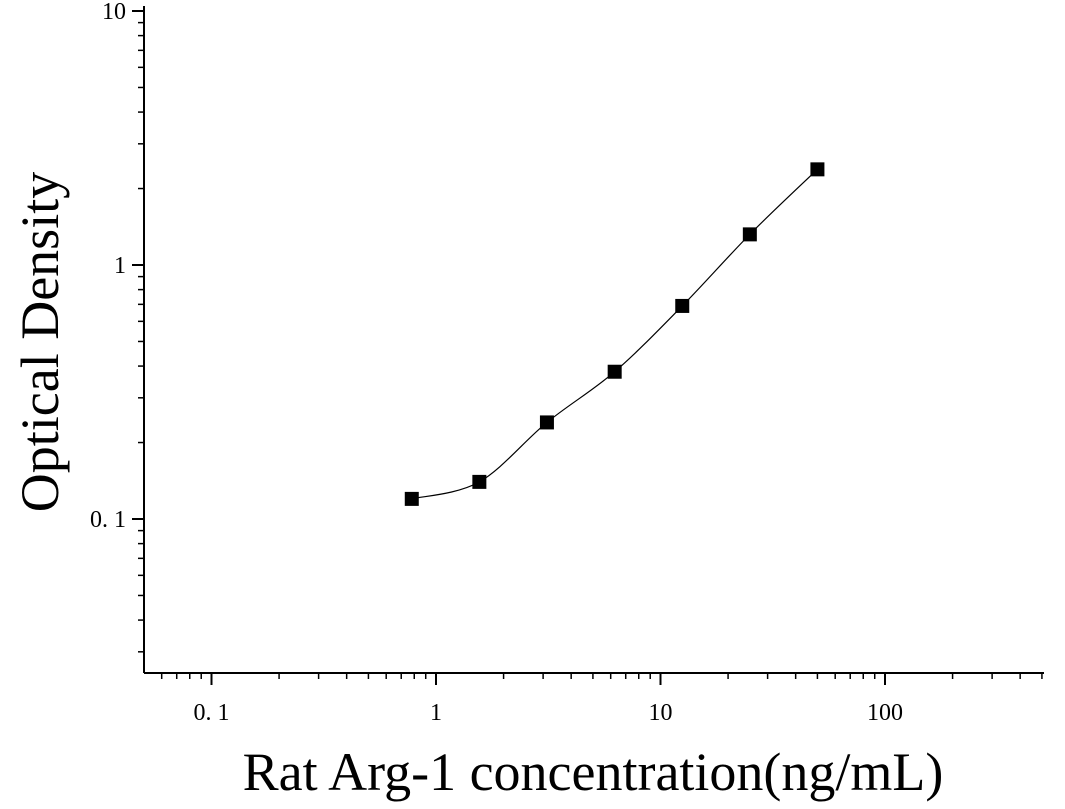  Describe the element at coordinates (593, 772) in the screenshot. I see `x-axis-title: Rat Arg-1 concentration(ng/mL)` at that location.